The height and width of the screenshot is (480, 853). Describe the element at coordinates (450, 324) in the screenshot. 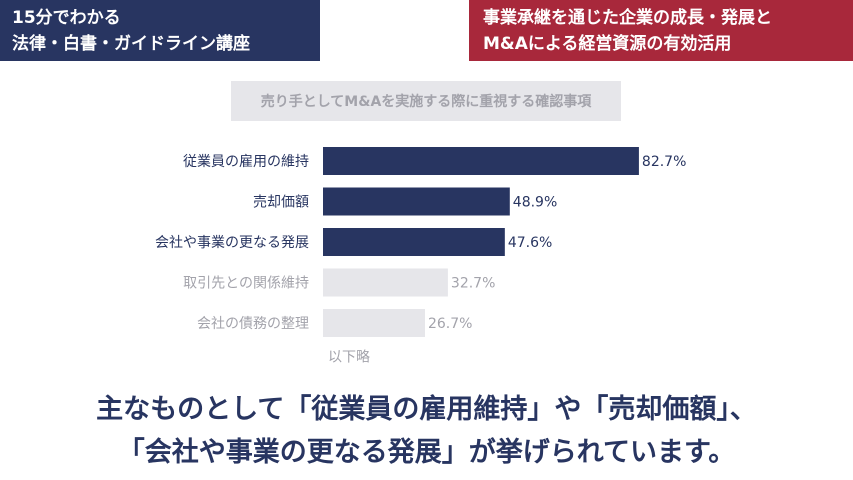

I see `data-label: 26.7%` at that location.